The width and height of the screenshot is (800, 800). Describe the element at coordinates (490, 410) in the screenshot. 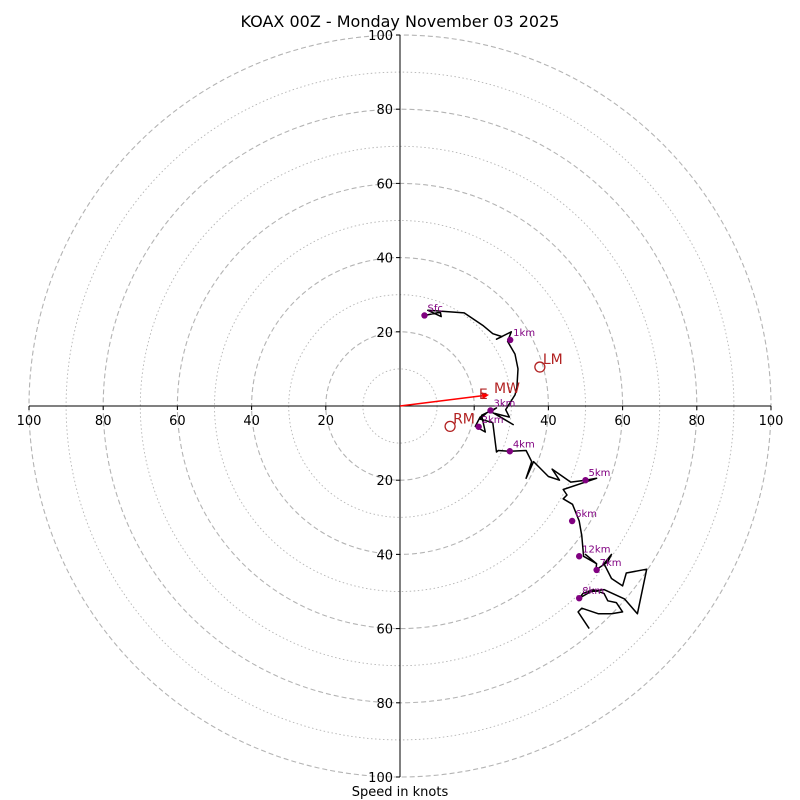

I see `height-marker-3km` at that location.